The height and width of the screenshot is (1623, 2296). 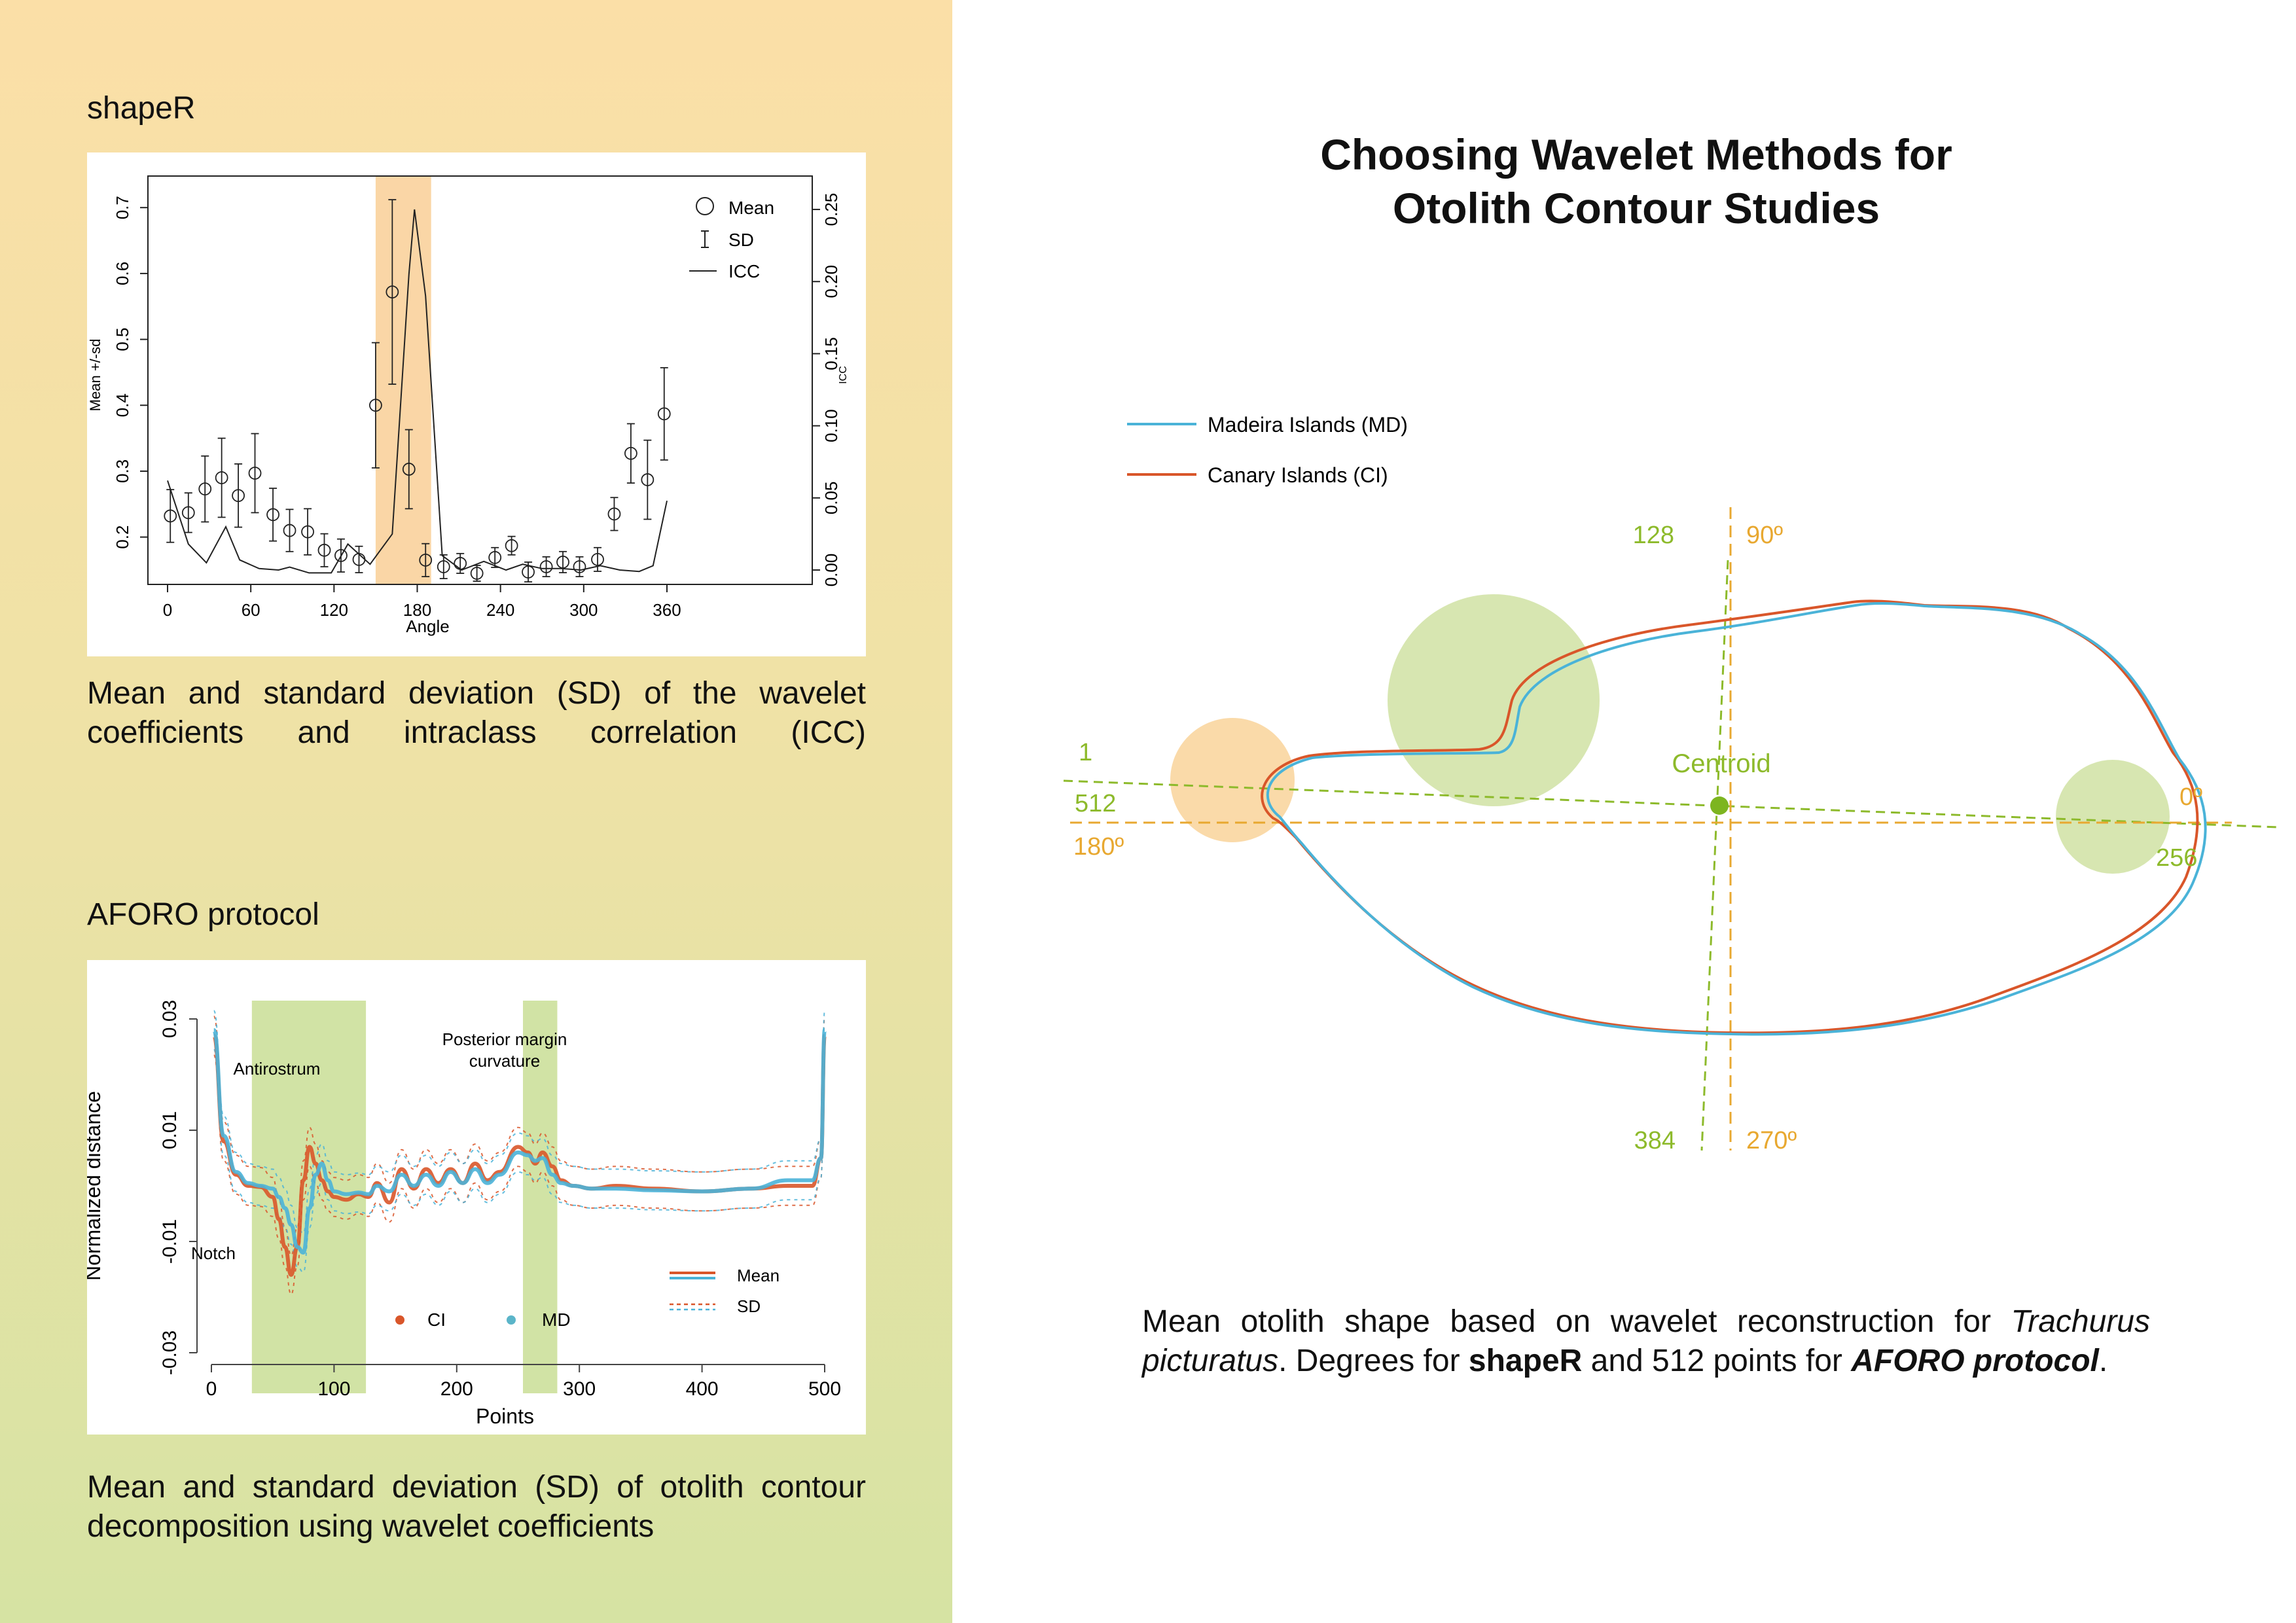 What do you see at coordinates (831, 570) in the screenshot?
I see `y2-tick-label: 0.00` at bounding box center [831, 570].